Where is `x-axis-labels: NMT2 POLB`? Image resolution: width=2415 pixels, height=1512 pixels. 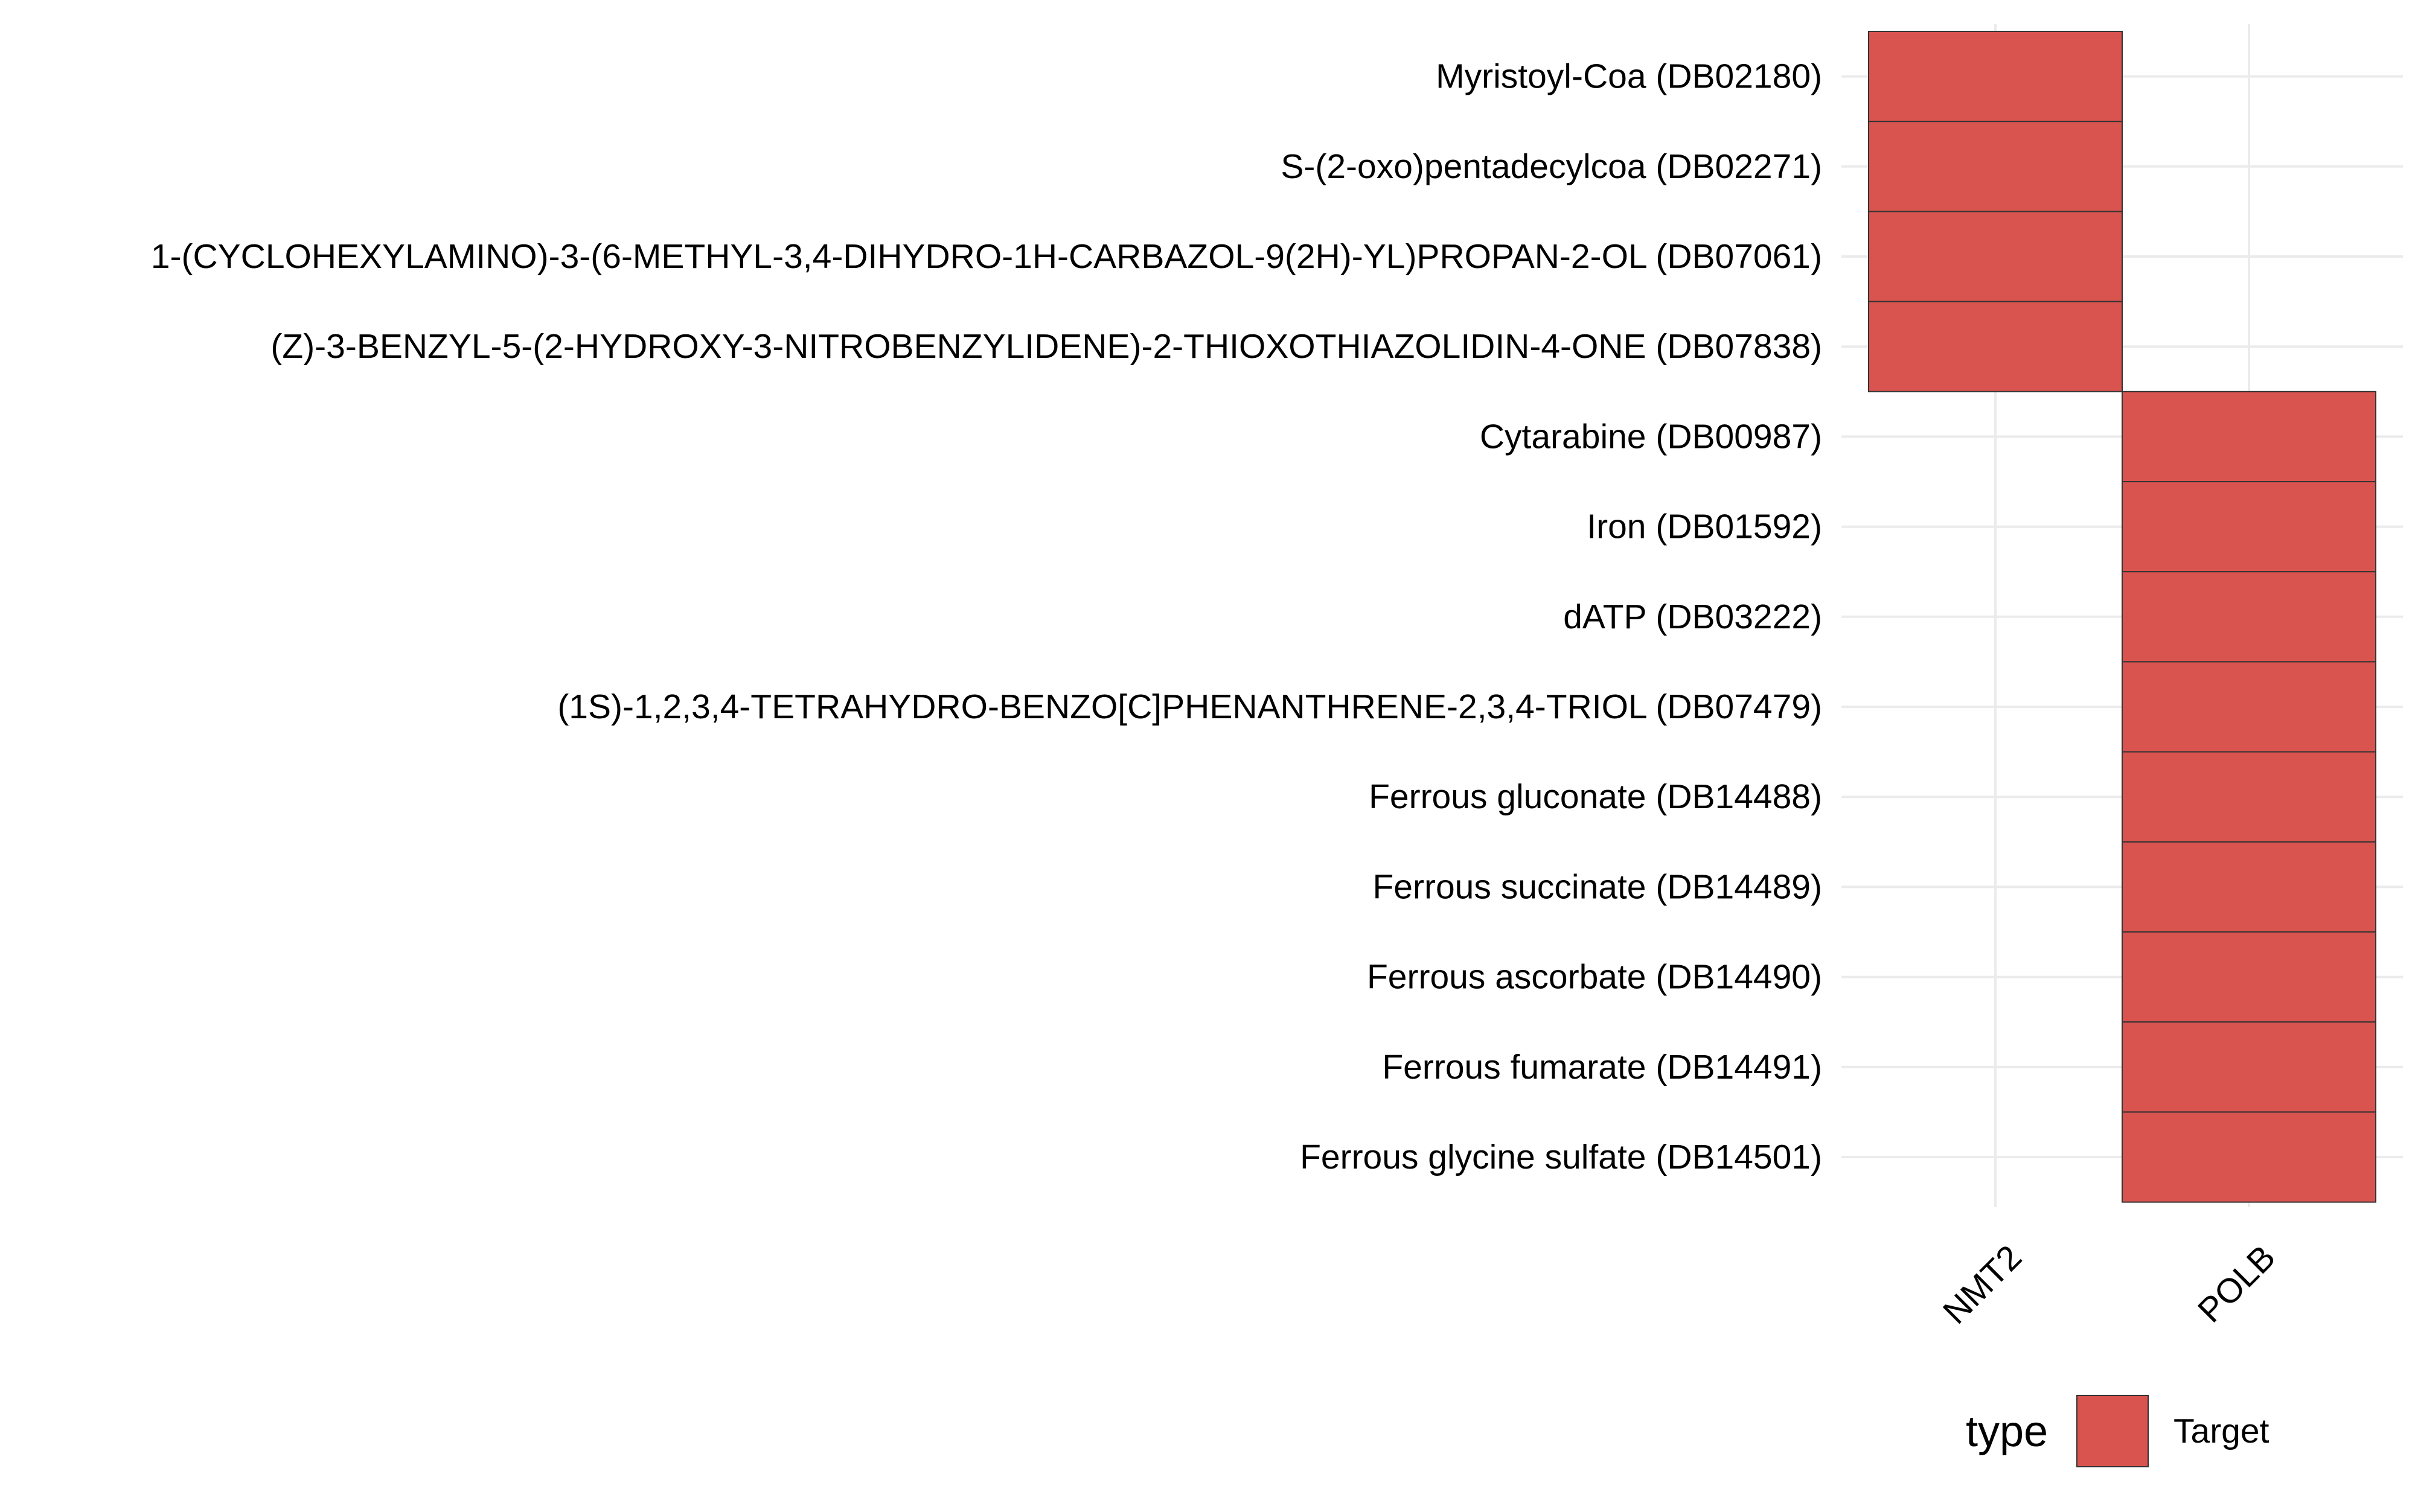
x-axis-labels: NMT2 POLB is located at coordinates (2109, 1285).